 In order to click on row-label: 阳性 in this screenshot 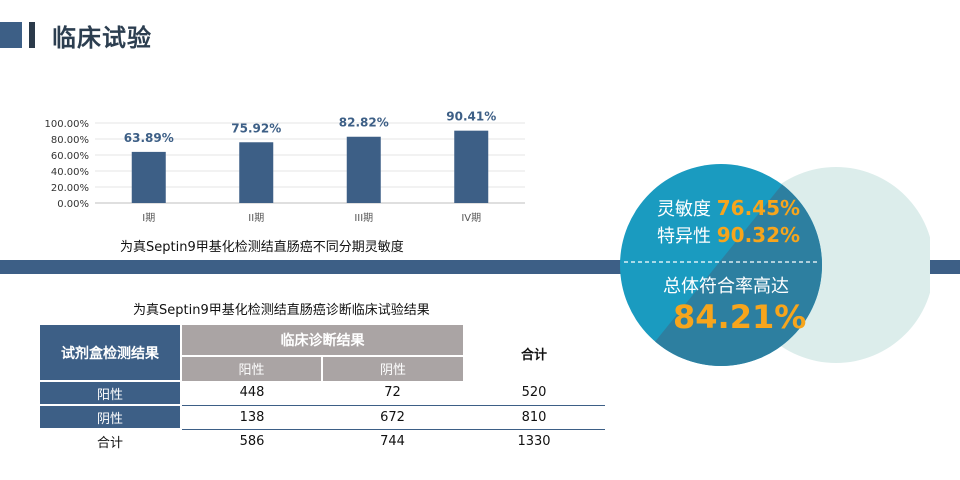, I will do `click(111, 392)`.